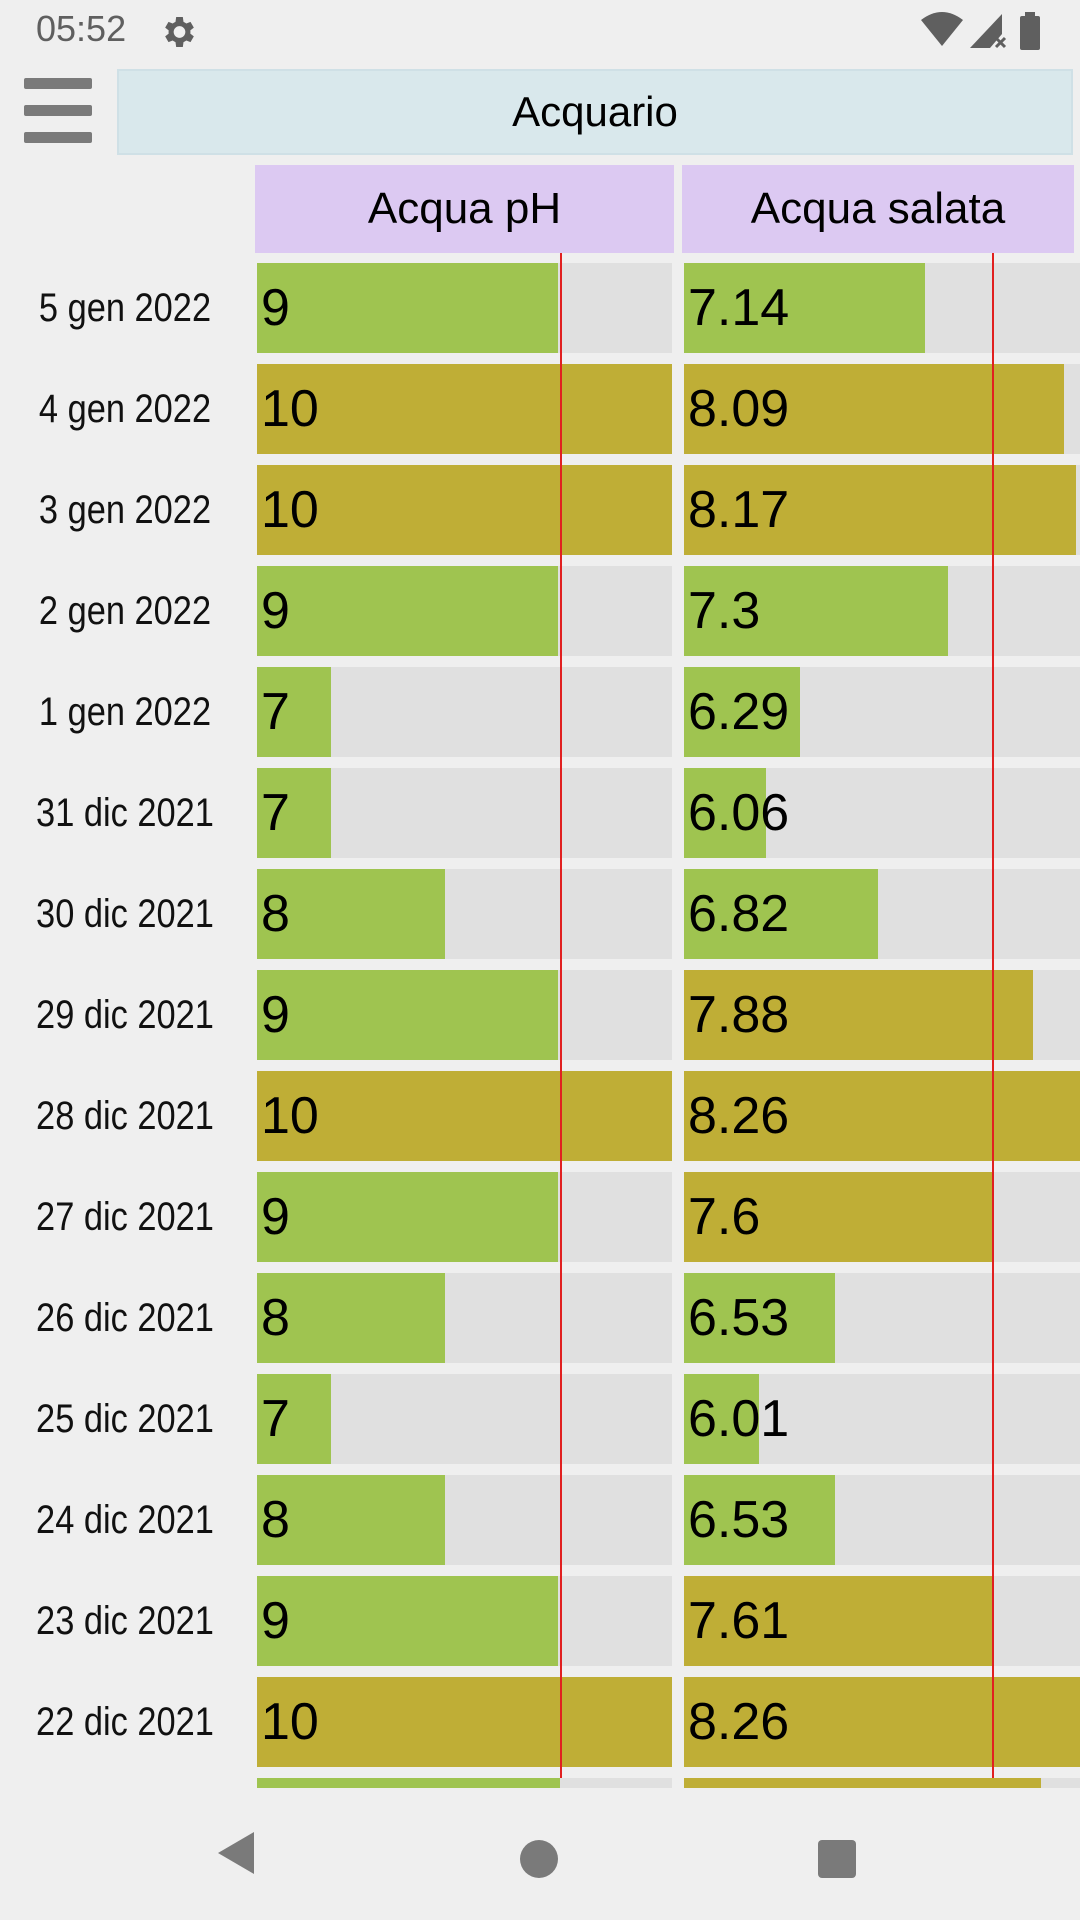 The height and width of the screenshot is (1920, 1080). I want to click on salt-cell: 7.61, so click(882, 1621).